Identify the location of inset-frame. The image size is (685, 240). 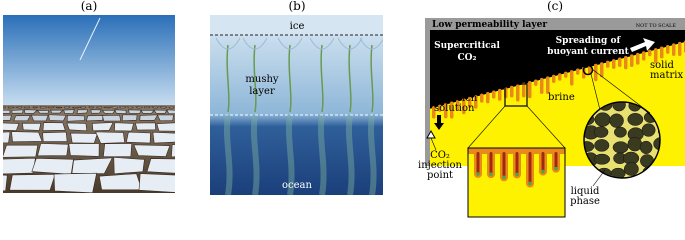
(516, 182).